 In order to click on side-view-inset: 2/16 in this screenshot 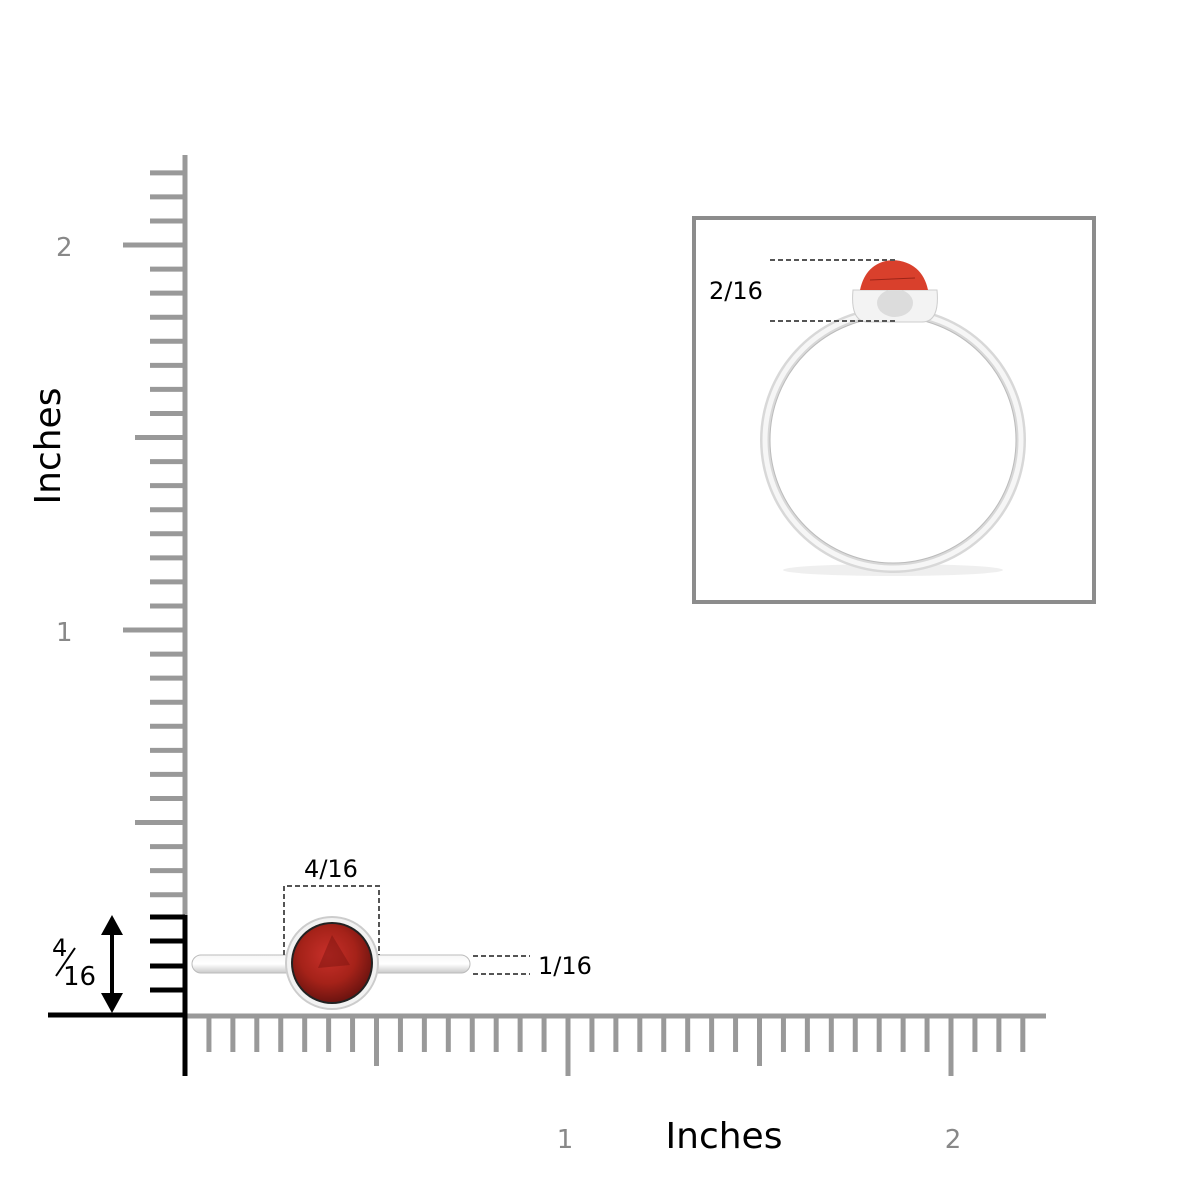, I will do `click(894, 410)`.